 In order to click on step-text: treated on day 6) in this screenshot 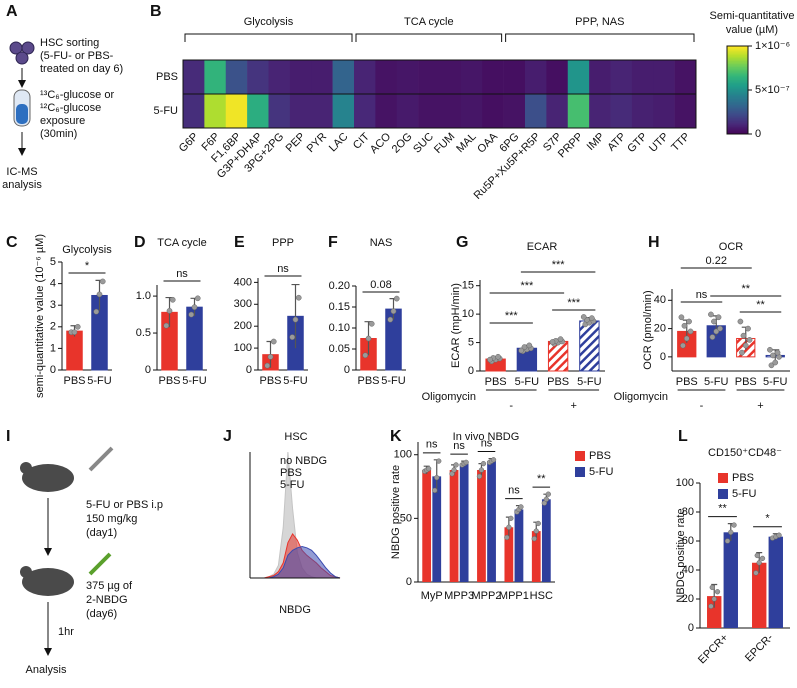, I will do `click(81, 69)`.